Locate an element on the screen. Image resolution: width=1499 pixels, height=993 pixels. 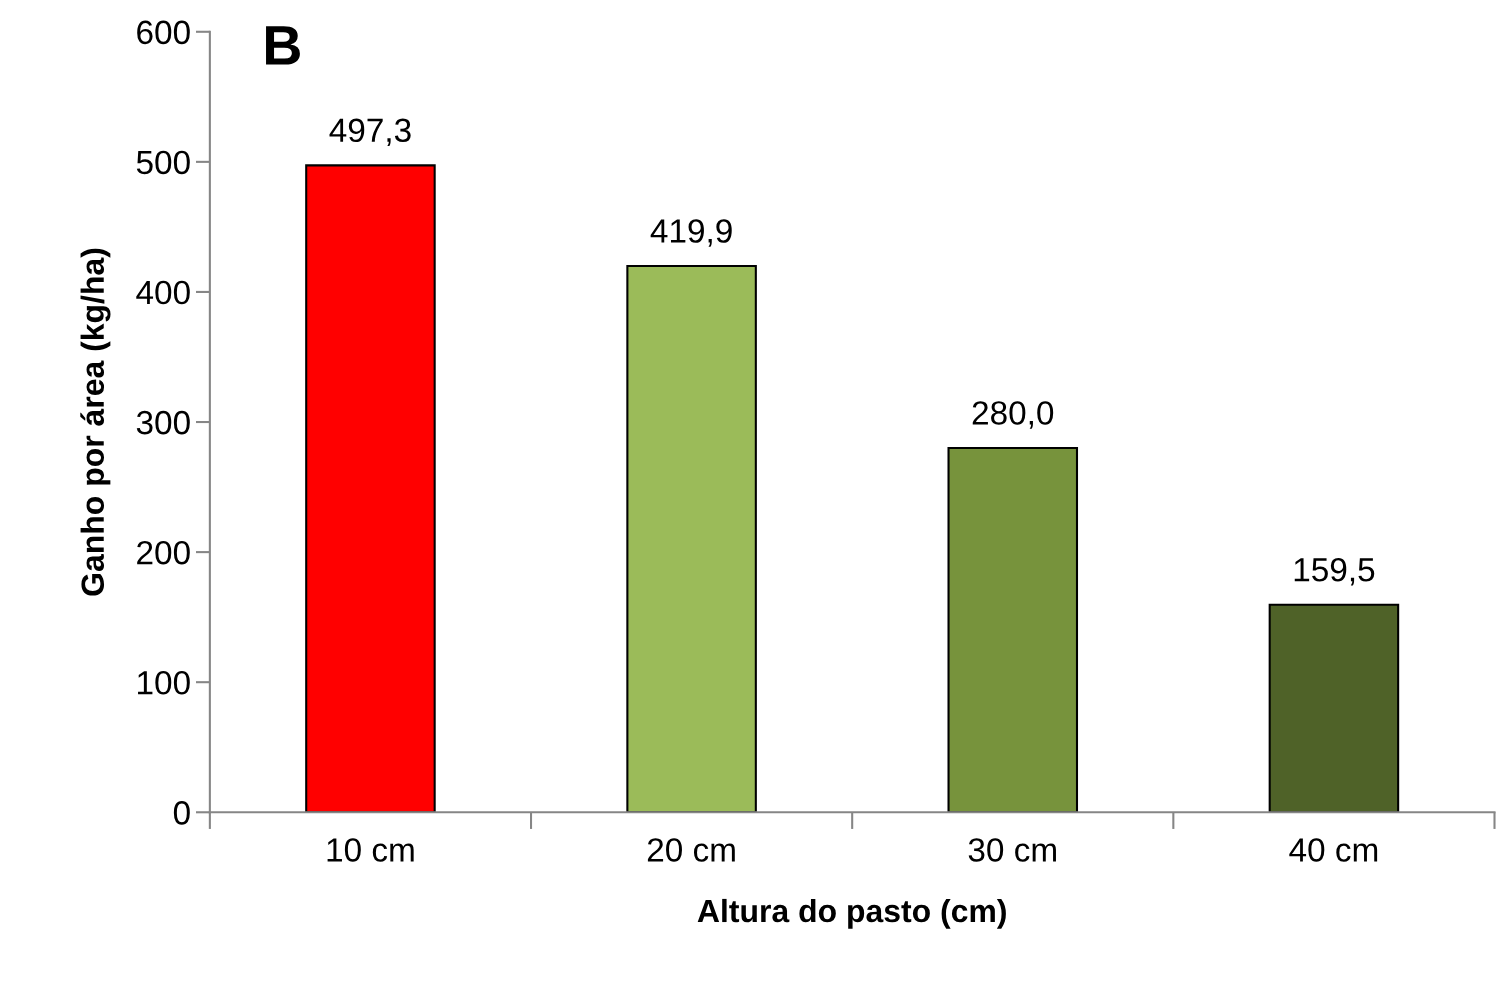
x-tick-label: 30 cm is located at coordinates (1012, 850).